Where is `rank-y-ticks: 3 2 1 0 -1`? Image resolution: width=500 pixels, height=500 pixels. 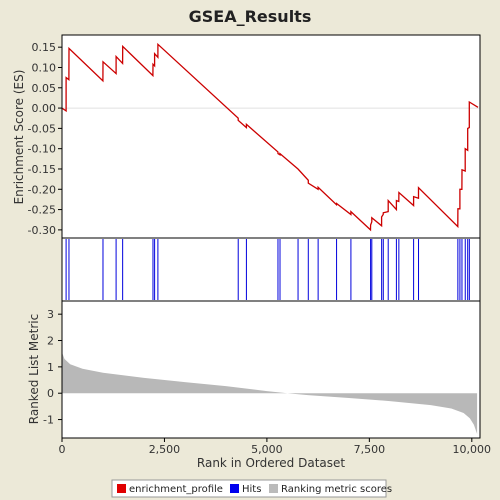
rank-y-ticks: 3 2 1 0 -1 is located at coordinates (52, 367).